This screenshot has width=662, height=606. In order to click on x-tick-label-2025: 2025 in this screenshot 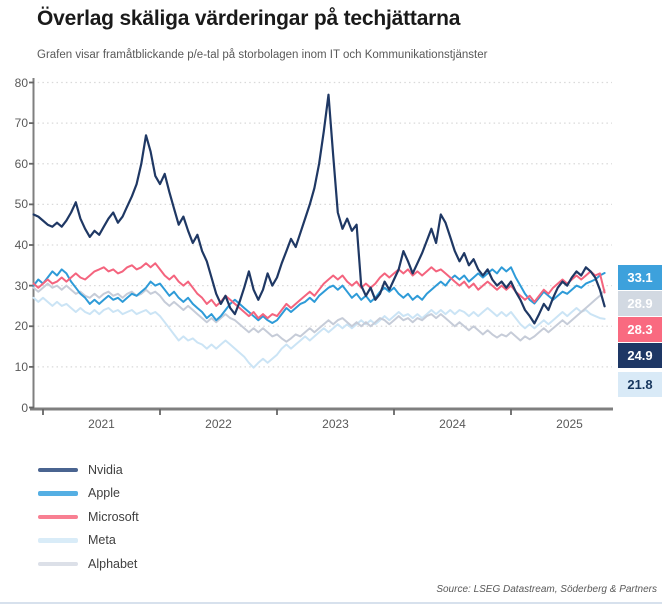, I will do `click(569, 424)`.